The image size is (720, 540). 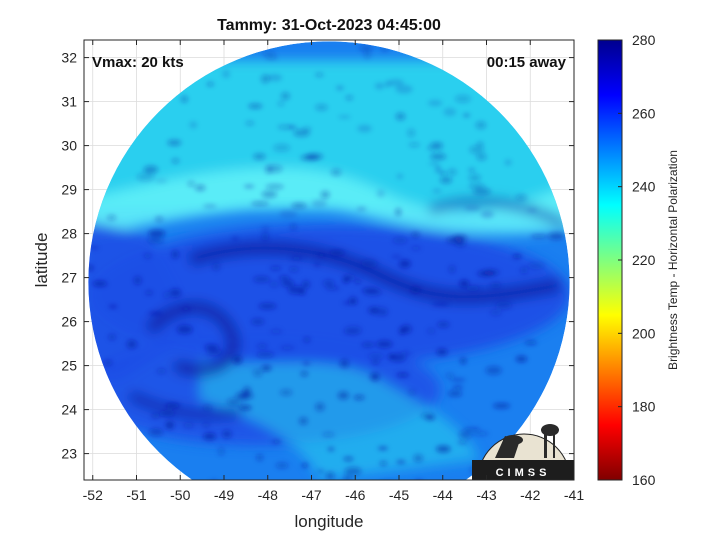 What do you see at coordinates (530, 495) in the screenshot?
I see `x-tick-label: -42` at bounding box center [530, 495].